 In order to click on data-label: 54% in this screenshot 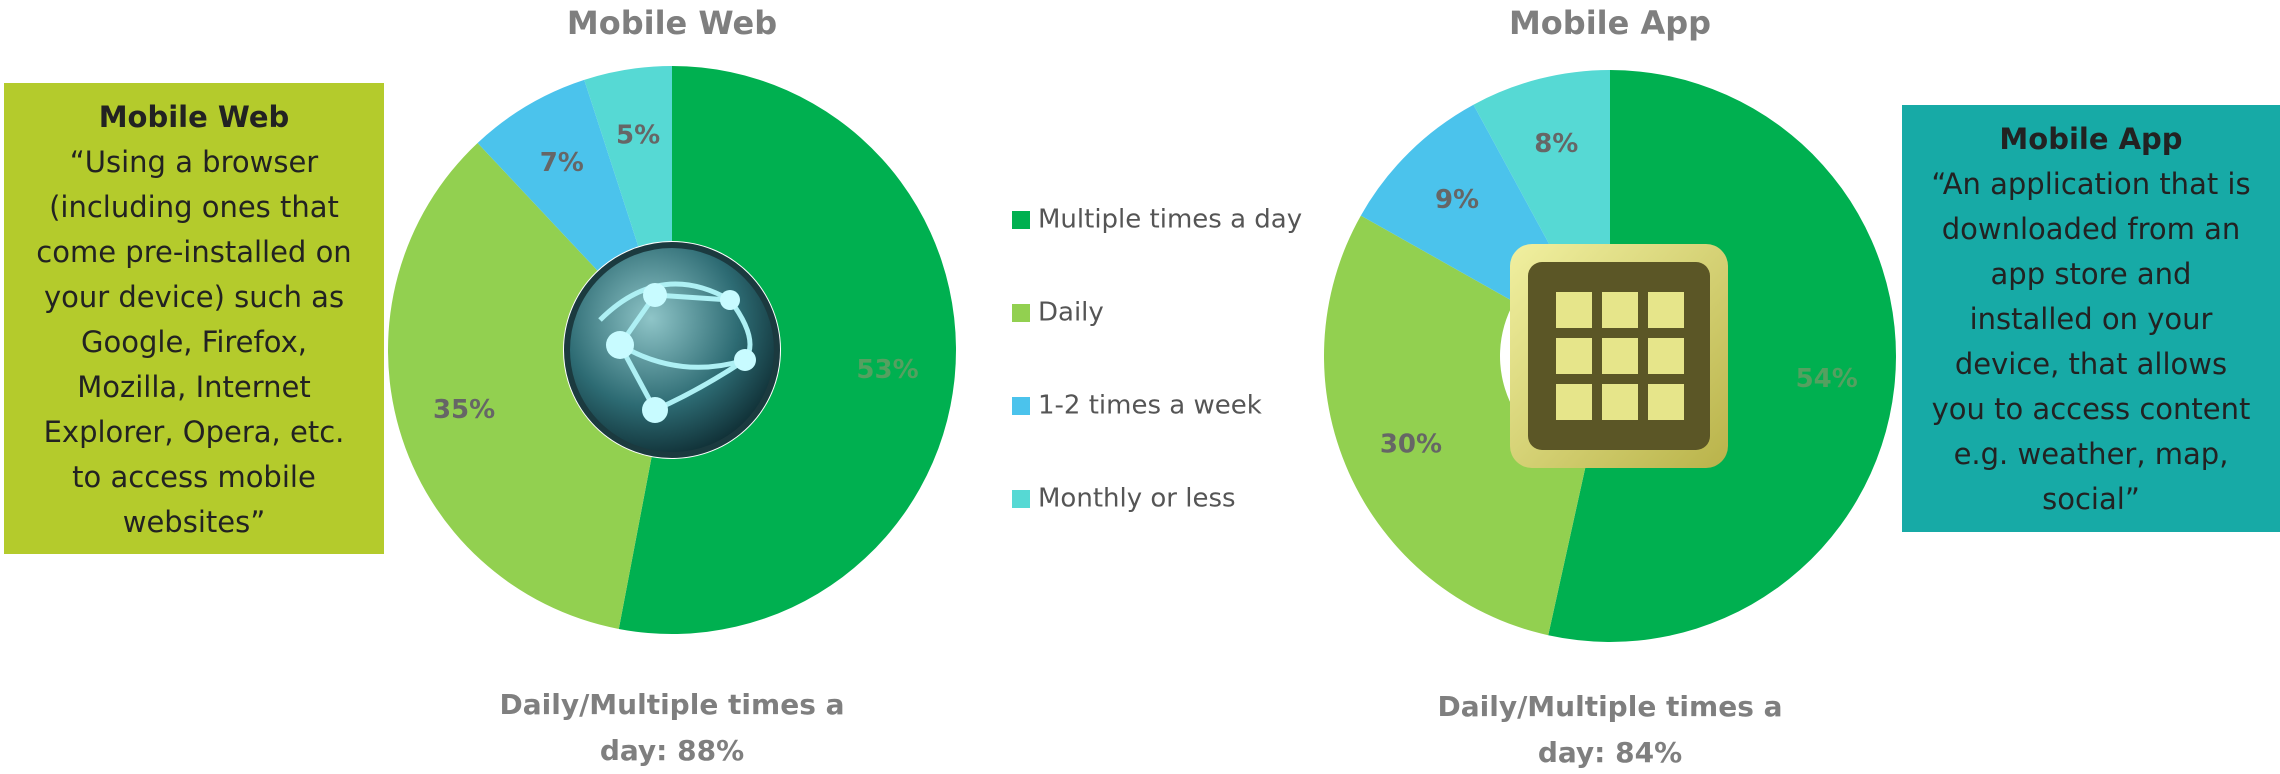, I will do `click(1827, 379)`.